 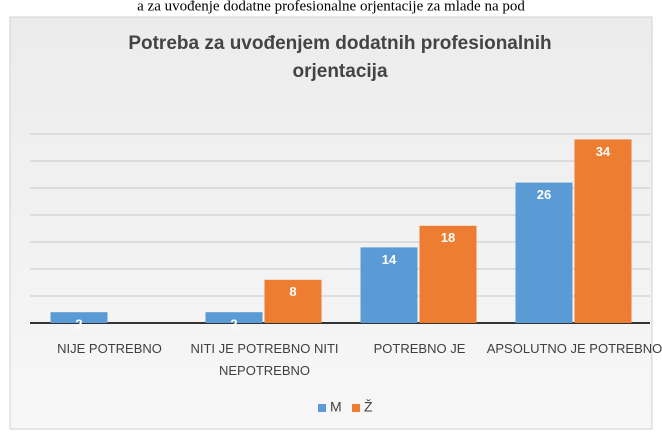 What do you see at coordinates (389, 259) in the screenshot?
I see `data-label: 14` at bounding box center [389, 259].